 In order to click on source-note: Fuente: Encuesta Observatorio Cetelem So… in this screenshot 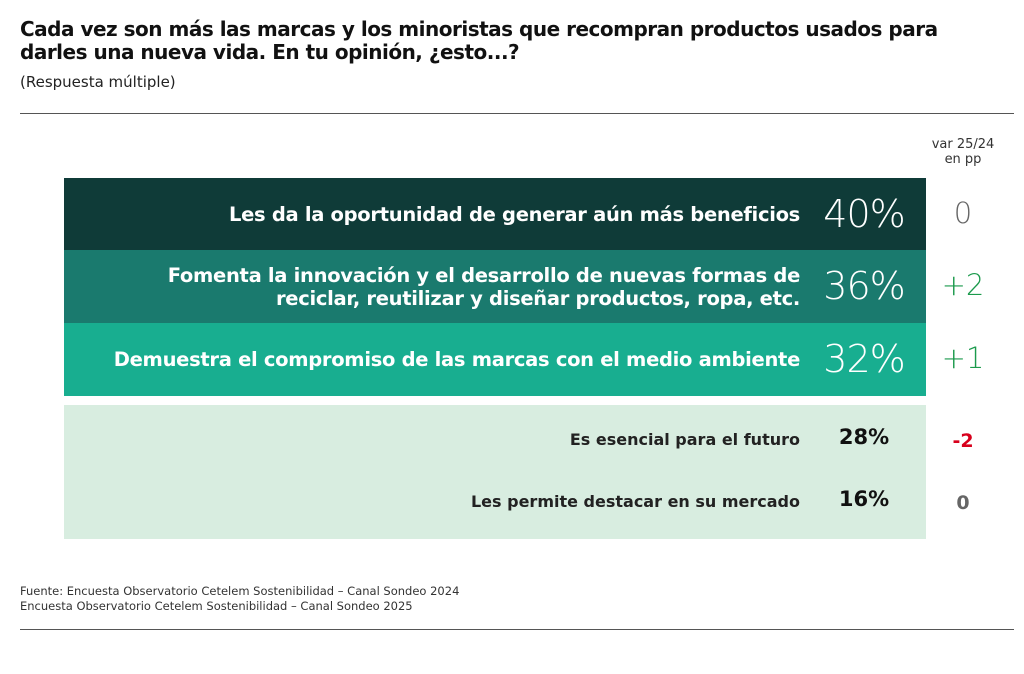, I will do `click(239, 599)`.